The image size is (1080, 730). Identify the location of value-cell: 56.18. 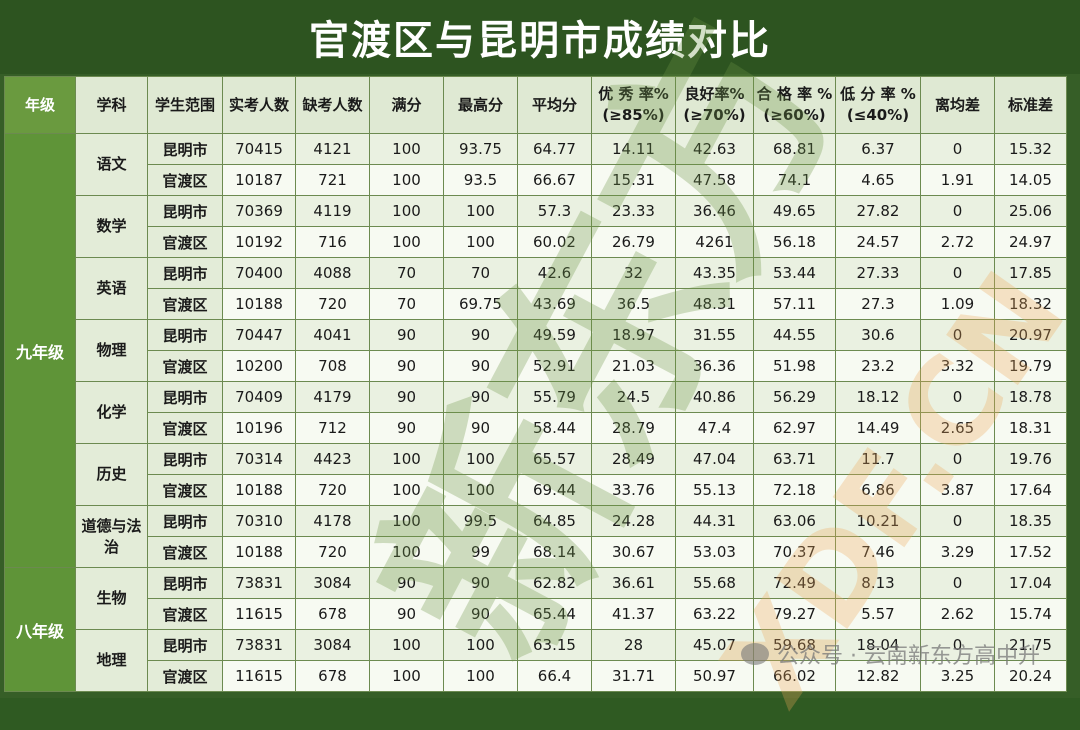
(794, 242).